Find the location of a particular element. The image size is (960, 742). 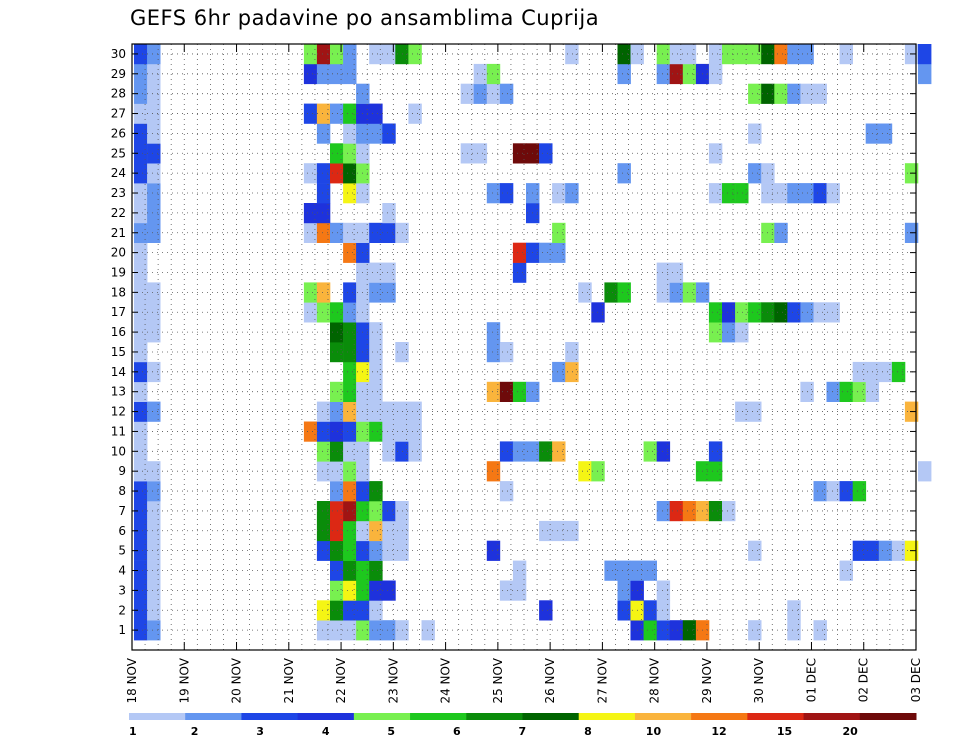

y-tick-label: 16 is located at coordinates (118, 332).